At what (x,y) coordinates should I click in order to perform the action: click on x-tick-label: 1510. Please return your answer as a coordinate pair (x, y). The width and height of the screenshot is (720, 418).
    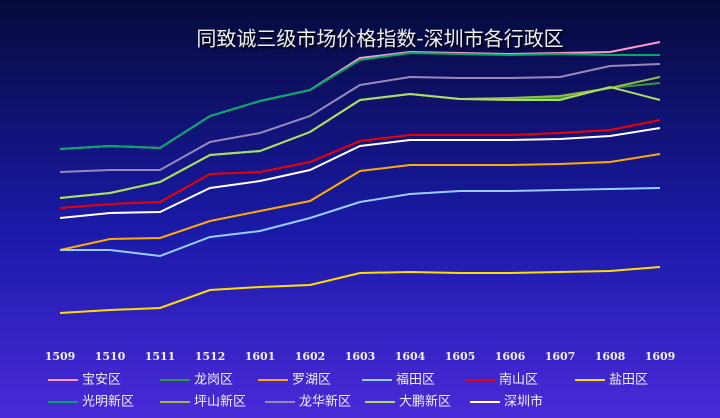
    Looking at the image, I should click on (110, 356).